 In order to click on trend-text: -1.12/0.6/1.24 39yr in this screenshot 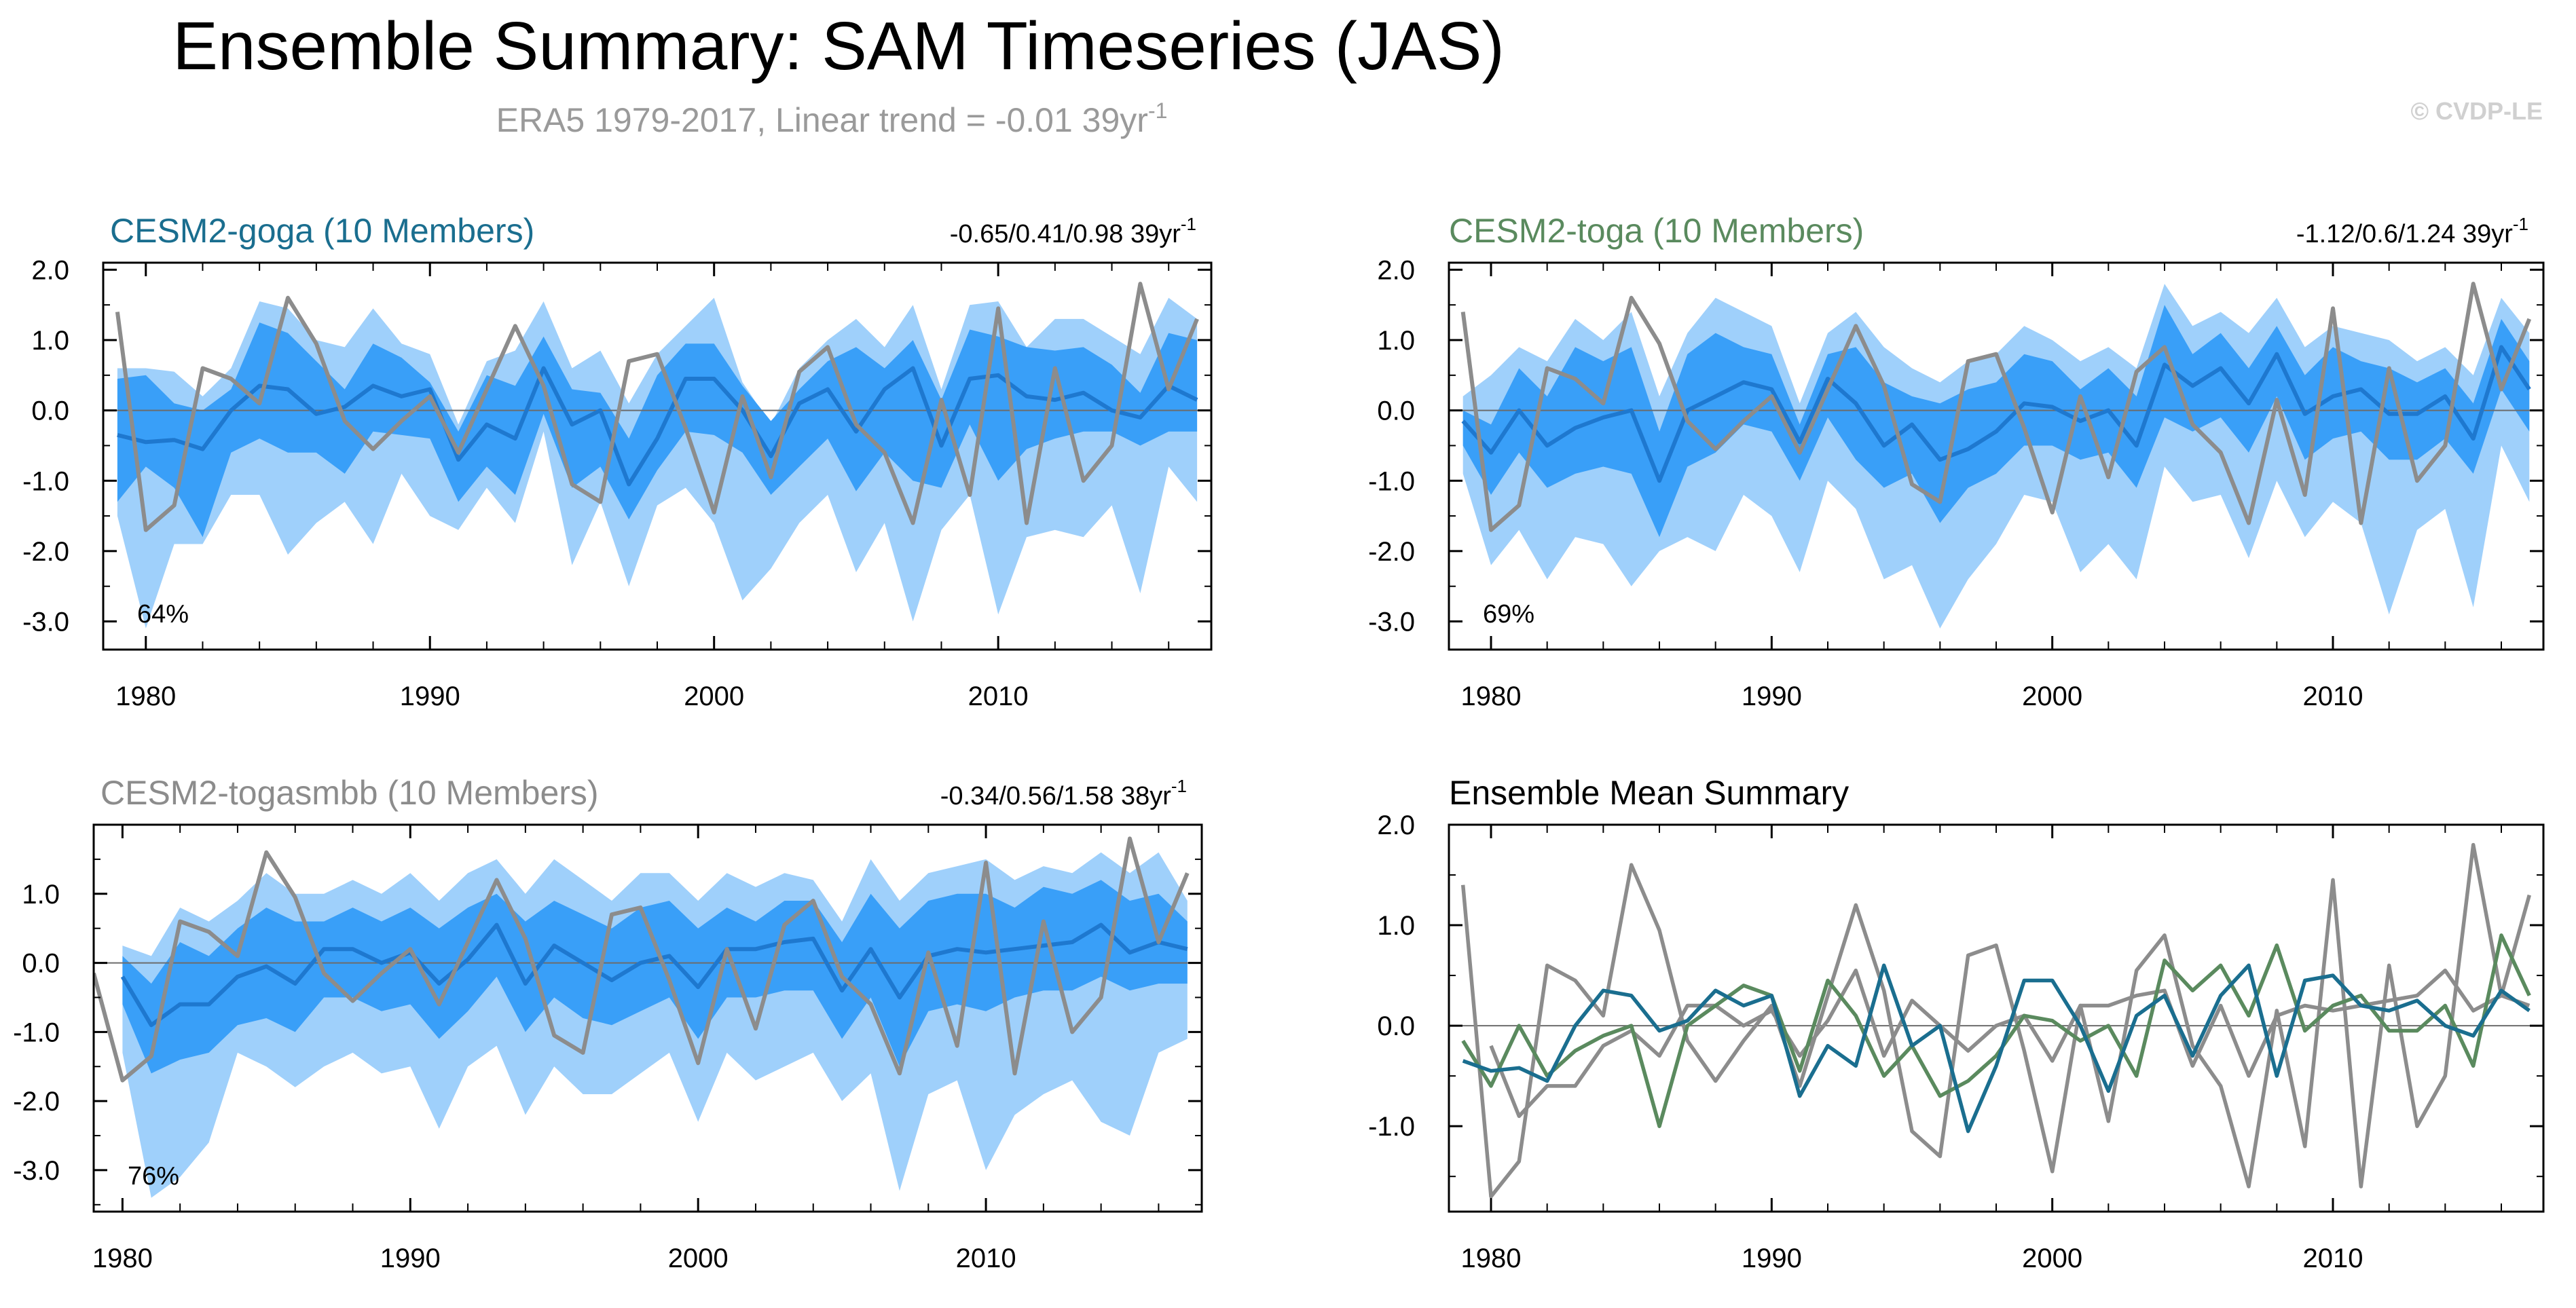, I will do `click(2404, 234)`.